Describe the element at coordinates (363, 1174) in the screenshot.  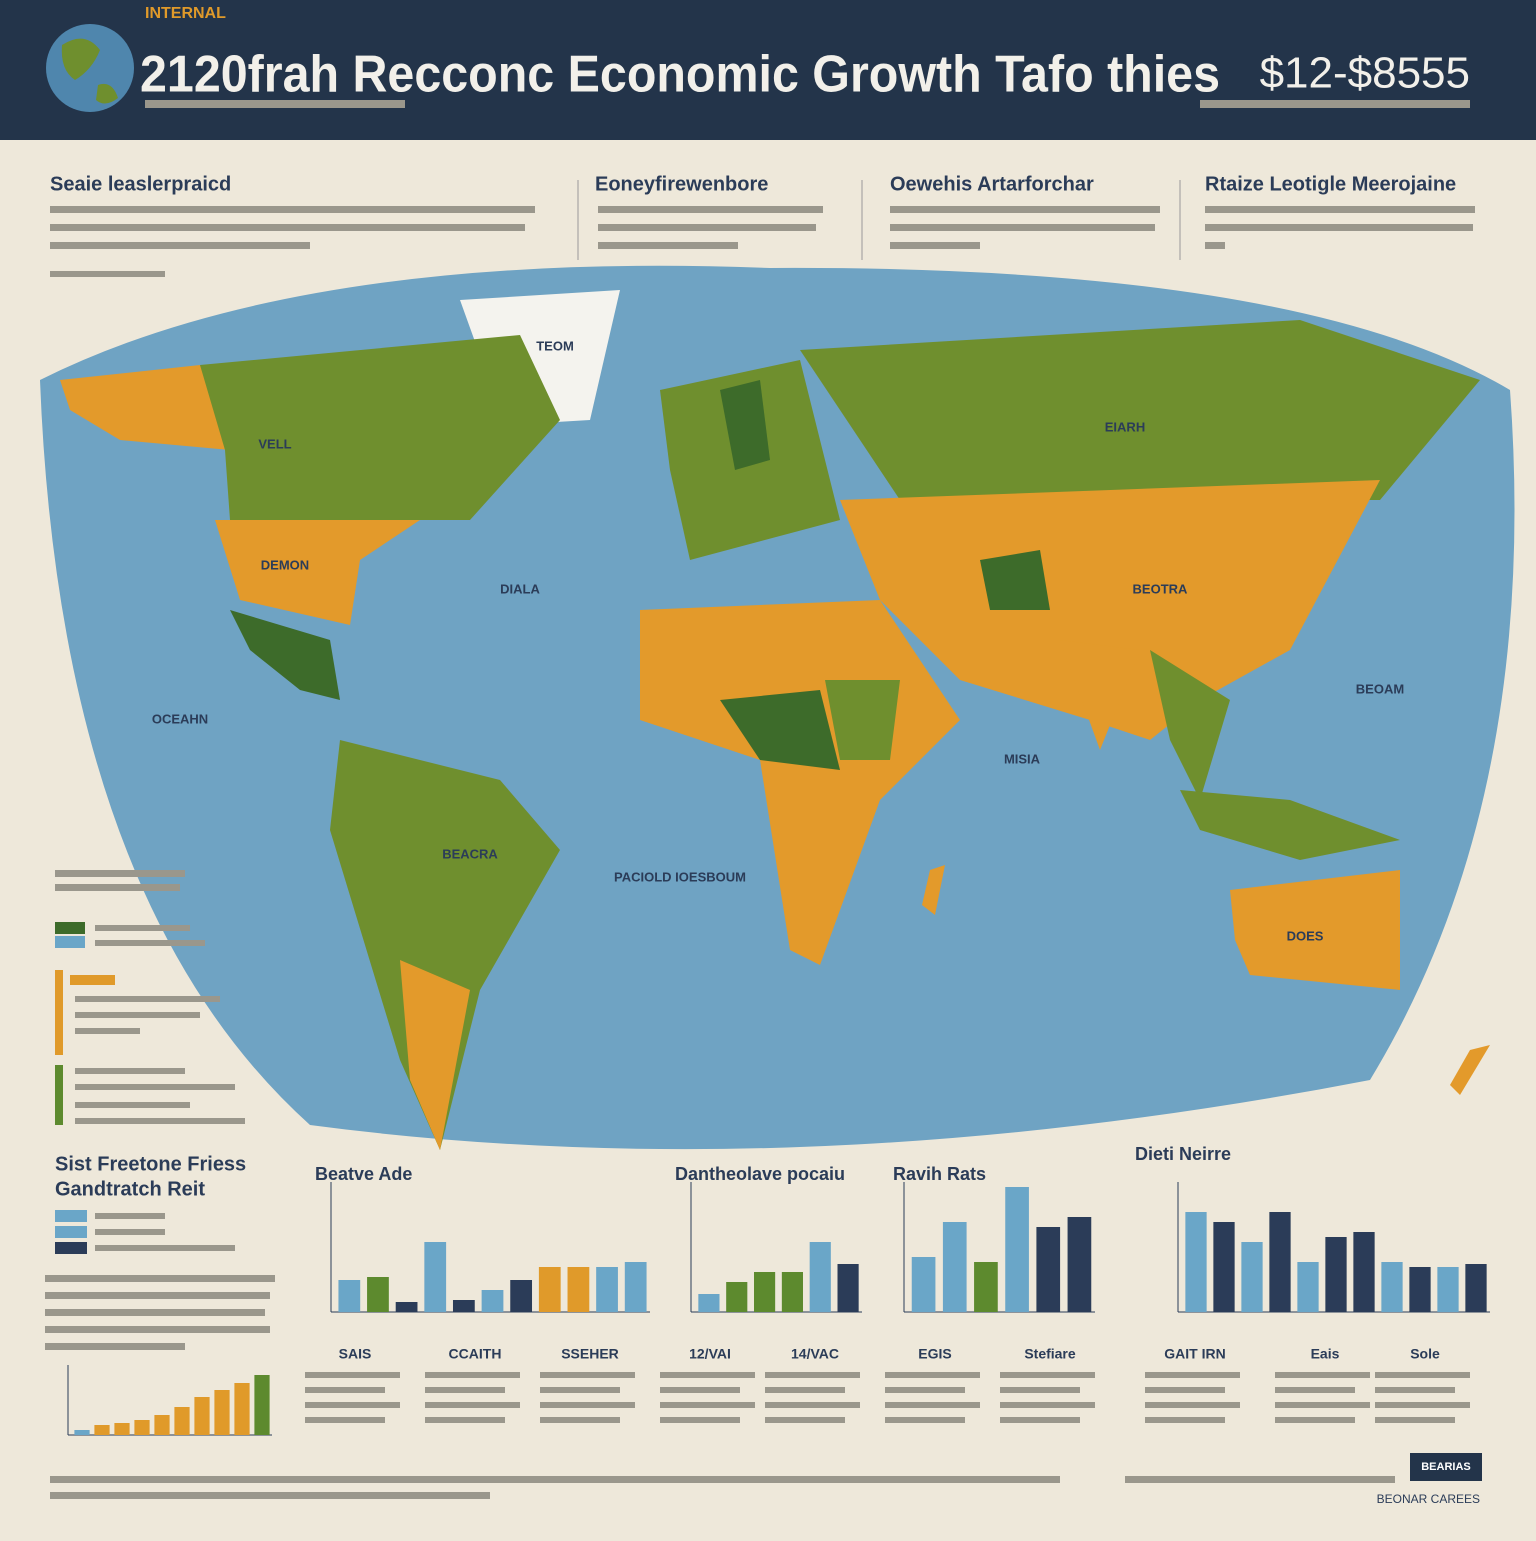
I see `chart-title: Beatve Ade` at that location.